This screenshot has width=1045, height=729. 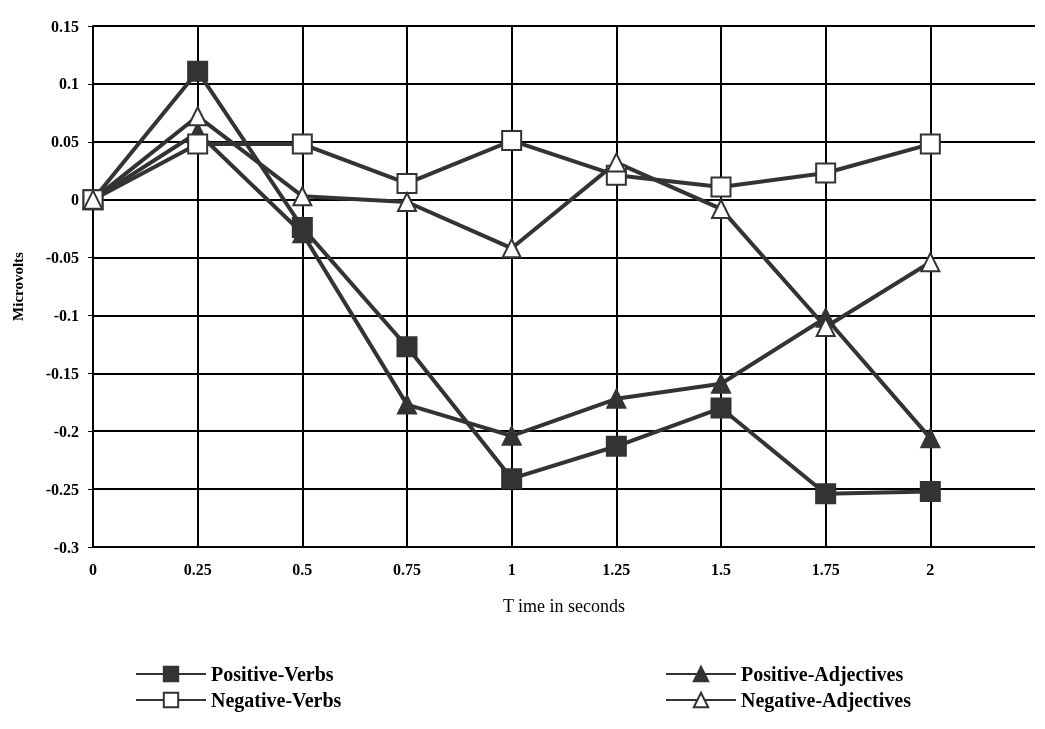 What do you see at coordinates (75, 200) in the screenshot?
I see `y-tick-label: 0` at bounding box center [75, 200].